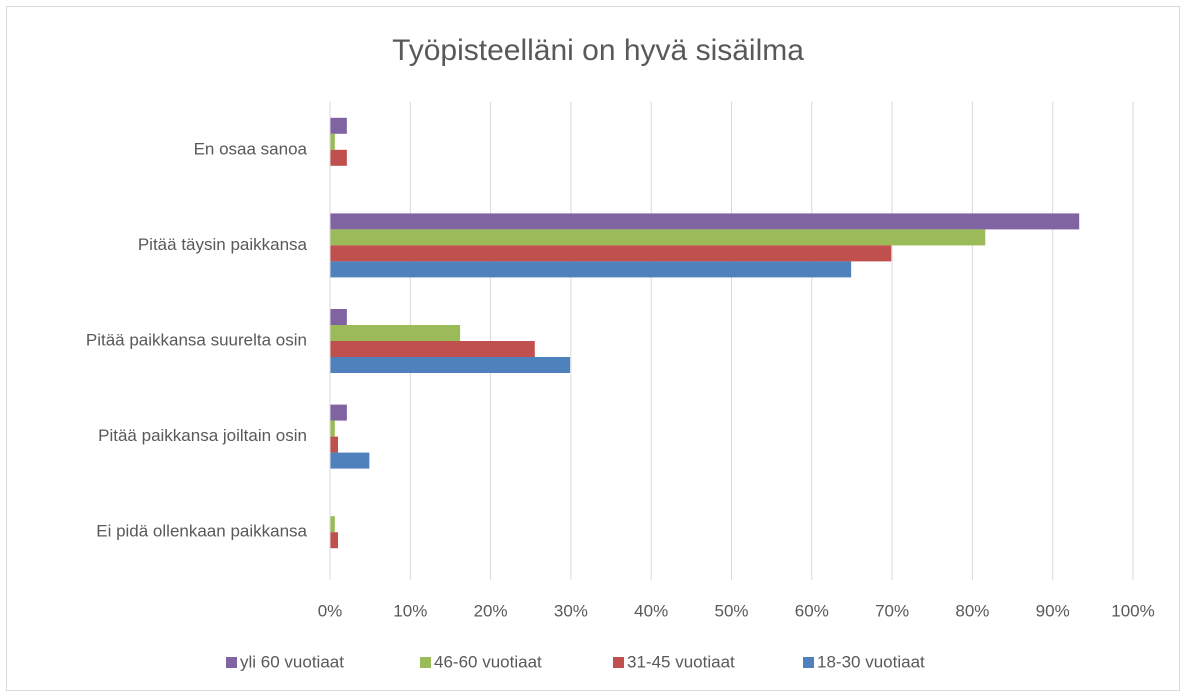  I want to click on x-tick-label: 40%, so click(651, 610).